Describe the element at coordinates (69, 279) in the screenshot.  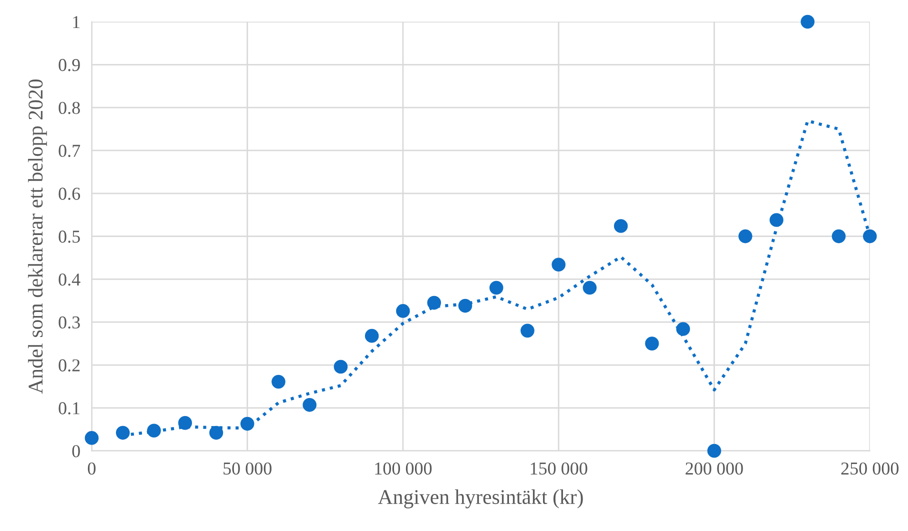
I see `y-tick-label: 0.4` at that location.